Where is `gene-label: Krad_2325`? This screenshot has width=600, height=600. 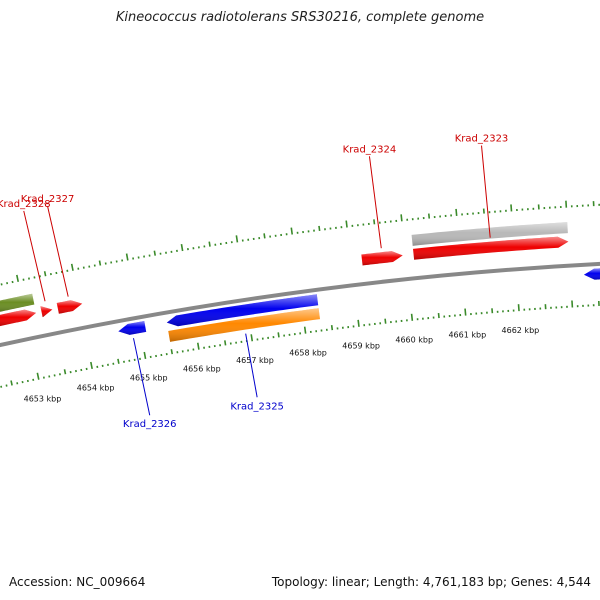
gene-label: Krad_2325 is located at coordinates (257, 406).